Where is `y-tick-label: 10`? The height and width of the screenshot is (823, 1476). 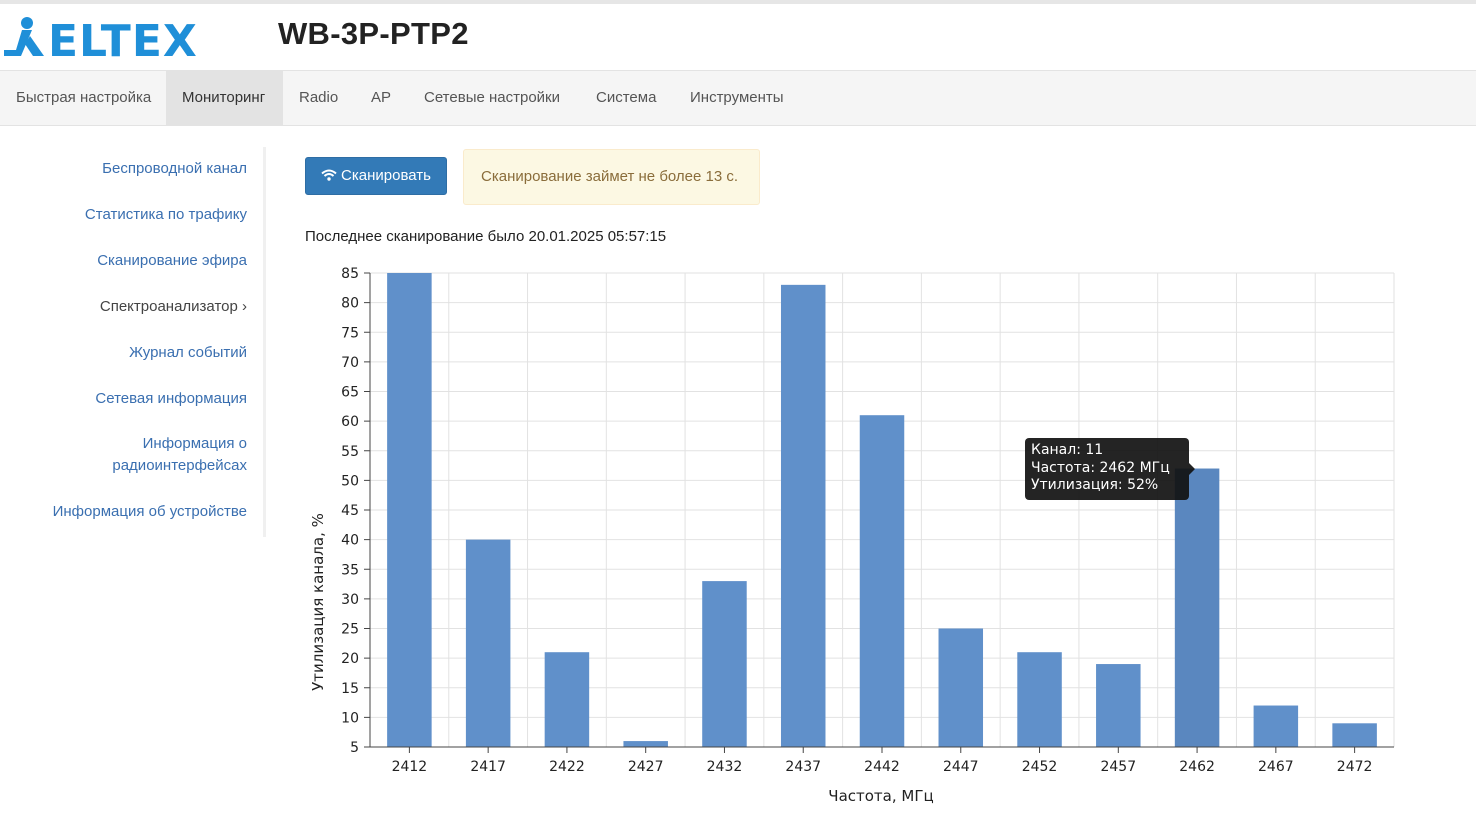 y-tick-label: 10 is located at coordinates (350, 718).